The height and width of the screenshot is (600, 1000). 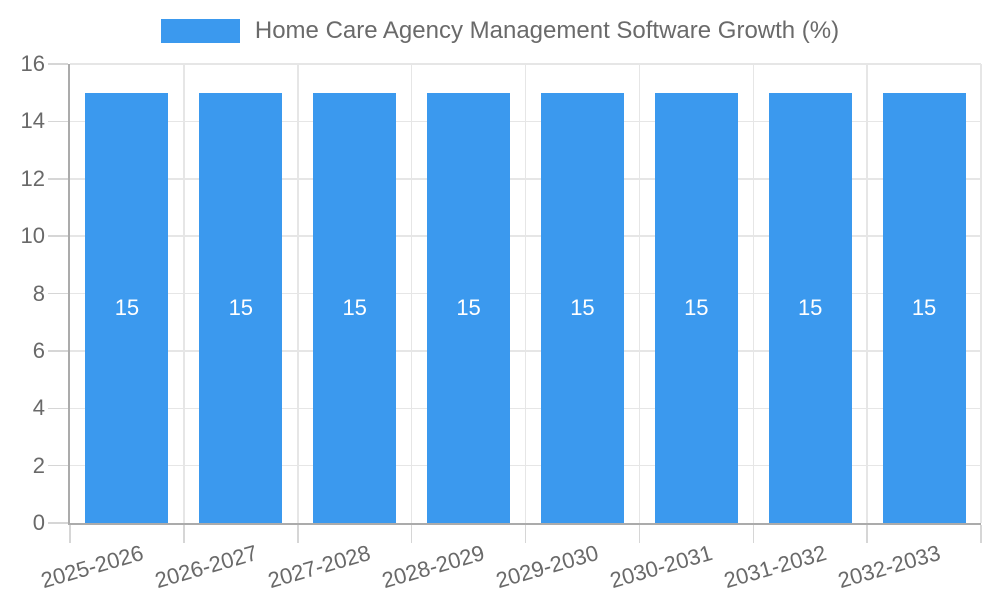 What do you see at coordinates (661, 567) in the screenshot?
I see `x-axis-tick-label: 2030-2031` at bounding box center [661, 567].